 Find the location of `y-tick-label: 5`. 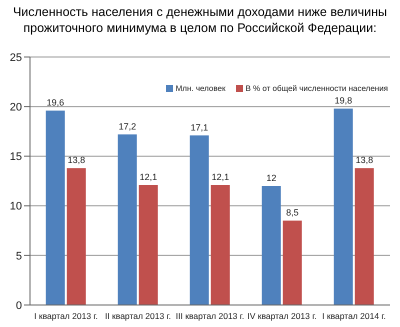

y-tick-label: 5 is located at coordinates (19, 256).